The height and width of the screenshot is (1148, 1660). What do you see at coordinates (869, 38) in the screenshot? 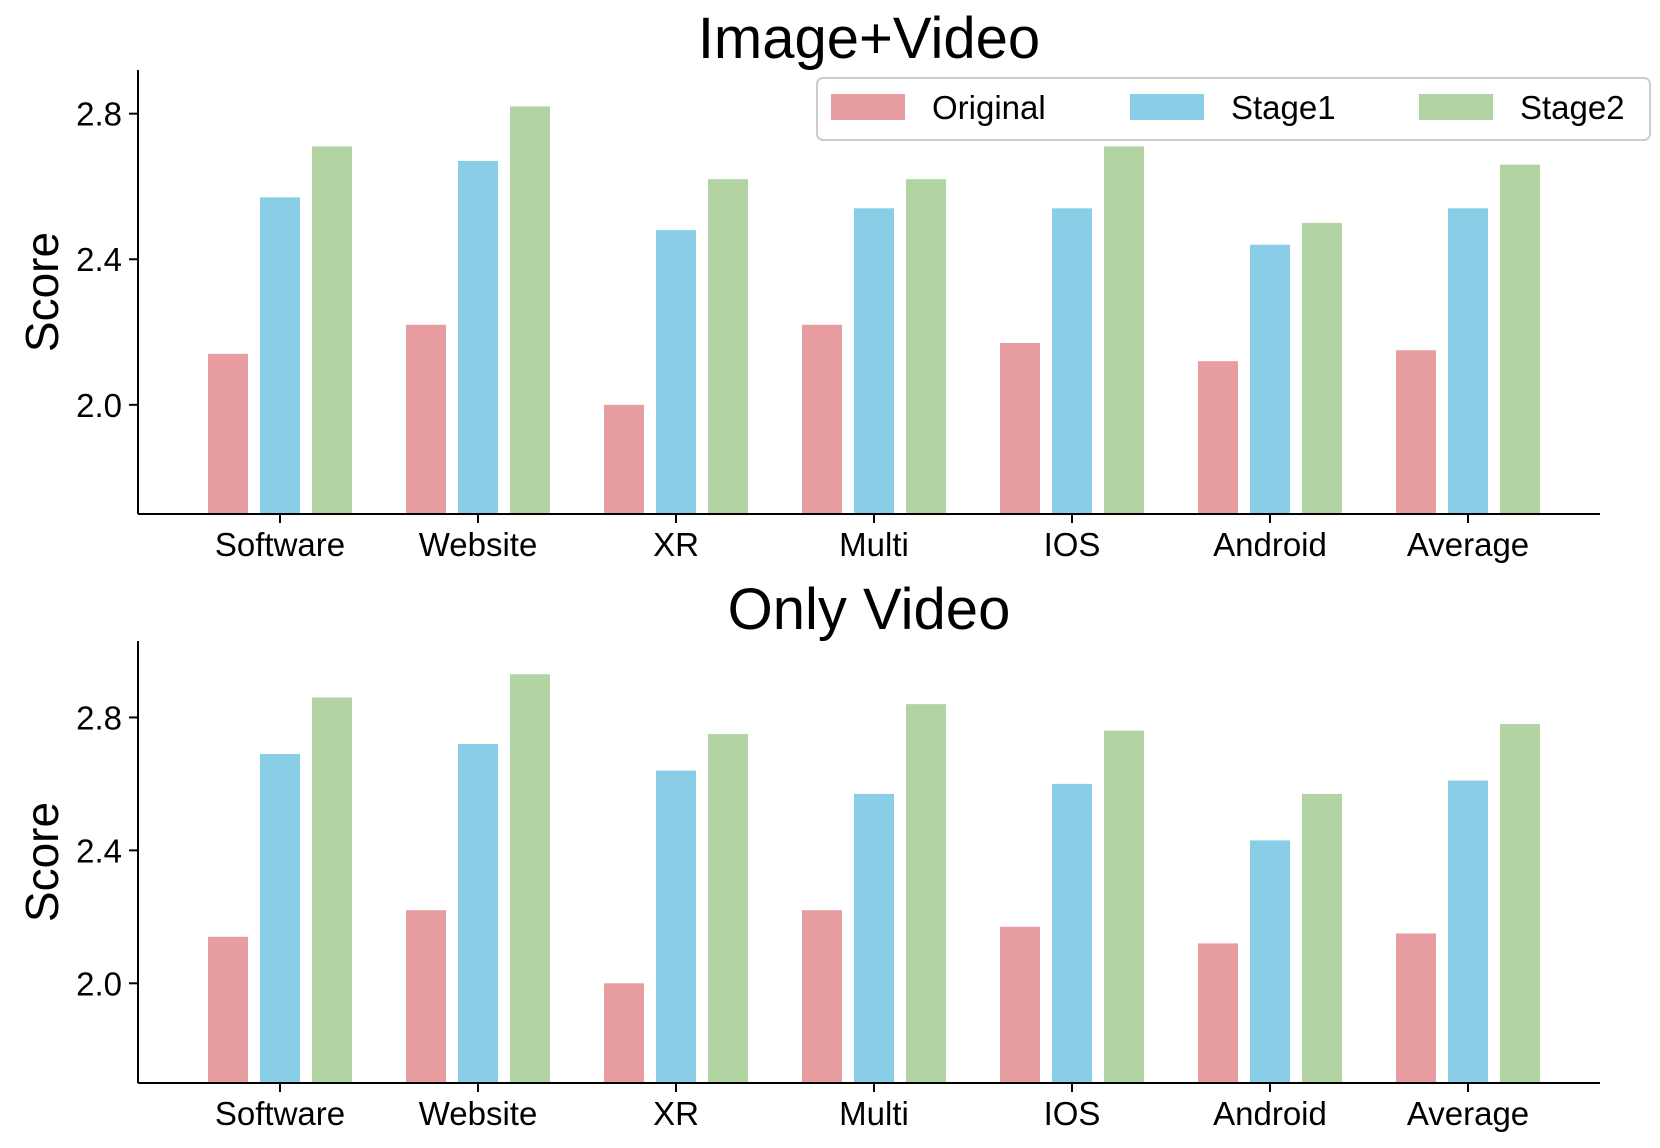
I see `chart-title: Image+Video` at bounding box center [869, 38].